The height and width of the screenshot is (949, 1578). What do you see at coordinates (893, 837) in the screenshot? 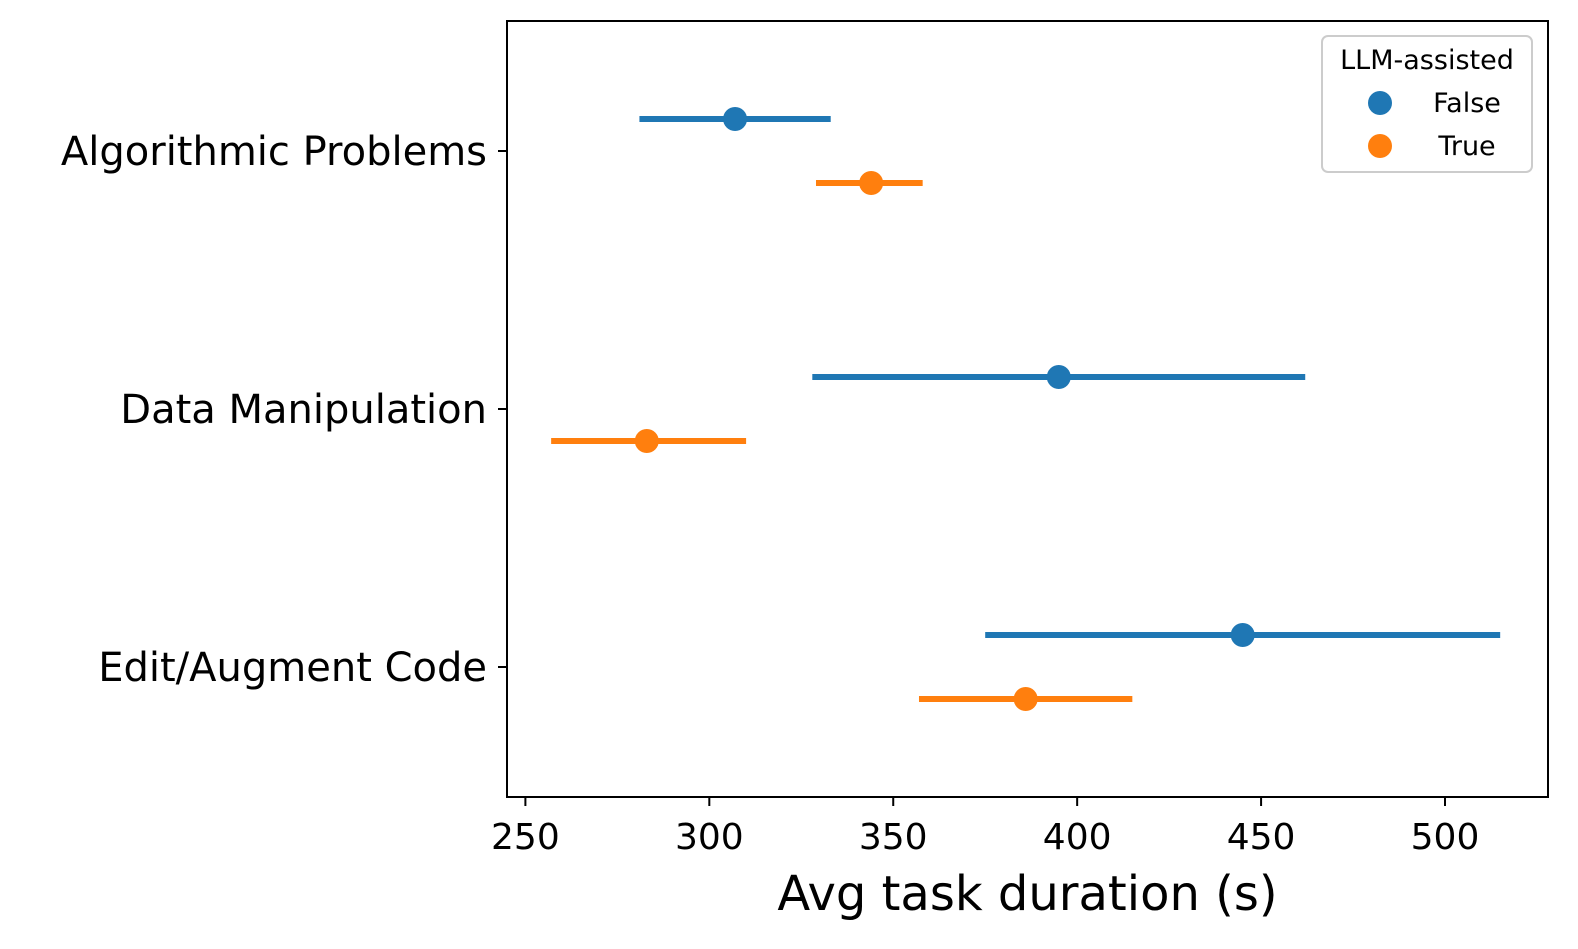
I see `x-tick-label: 350` at bounding box center [893, 837].